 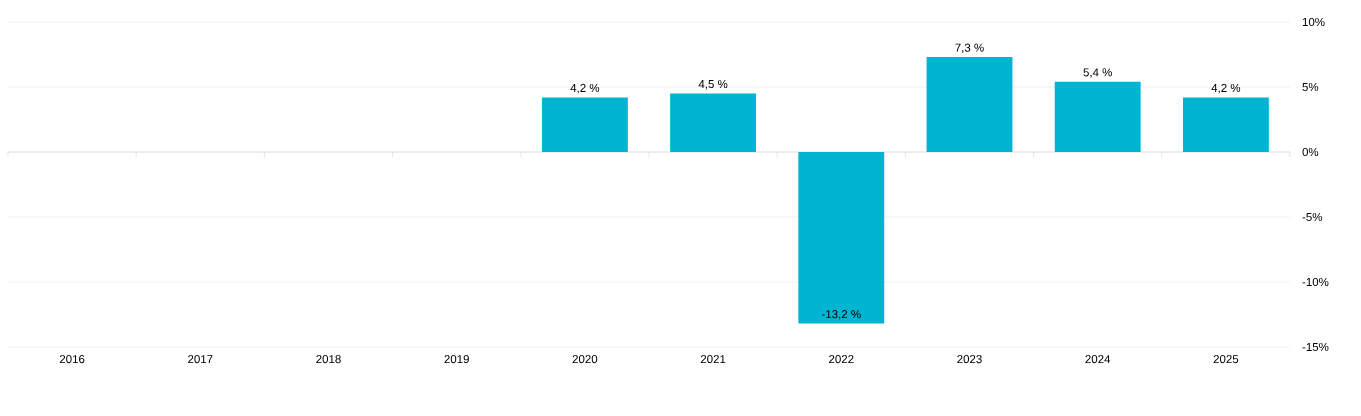 I want to click on data-label: 4,5 %, so click(x=713, y=85).